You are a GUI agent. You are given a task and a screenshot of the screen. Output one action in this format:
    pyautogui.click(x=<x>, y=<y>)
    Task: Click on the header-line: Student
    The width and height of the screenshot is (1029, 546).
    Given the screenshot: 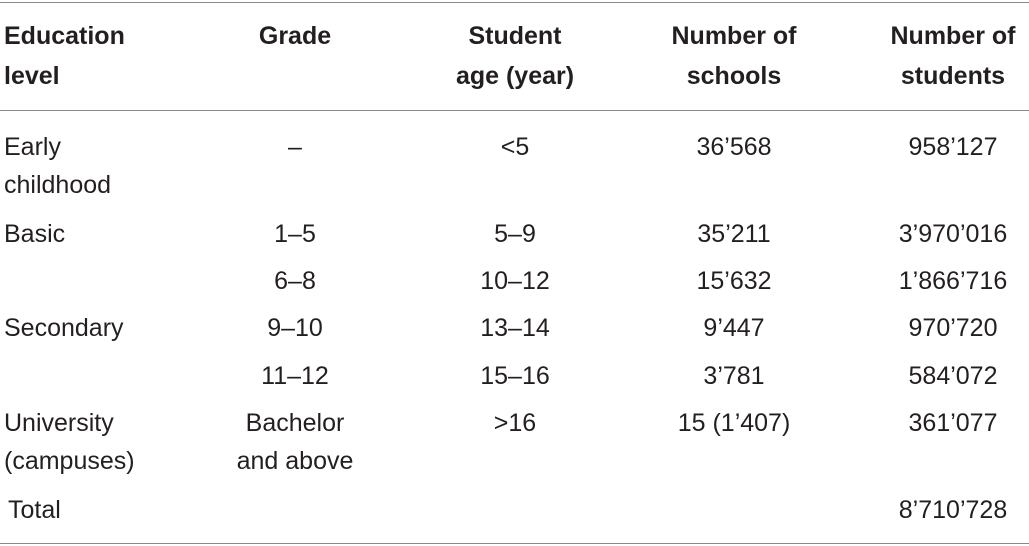 What is the action you would take?
    pyautogui.click(x=515, y=36)
    